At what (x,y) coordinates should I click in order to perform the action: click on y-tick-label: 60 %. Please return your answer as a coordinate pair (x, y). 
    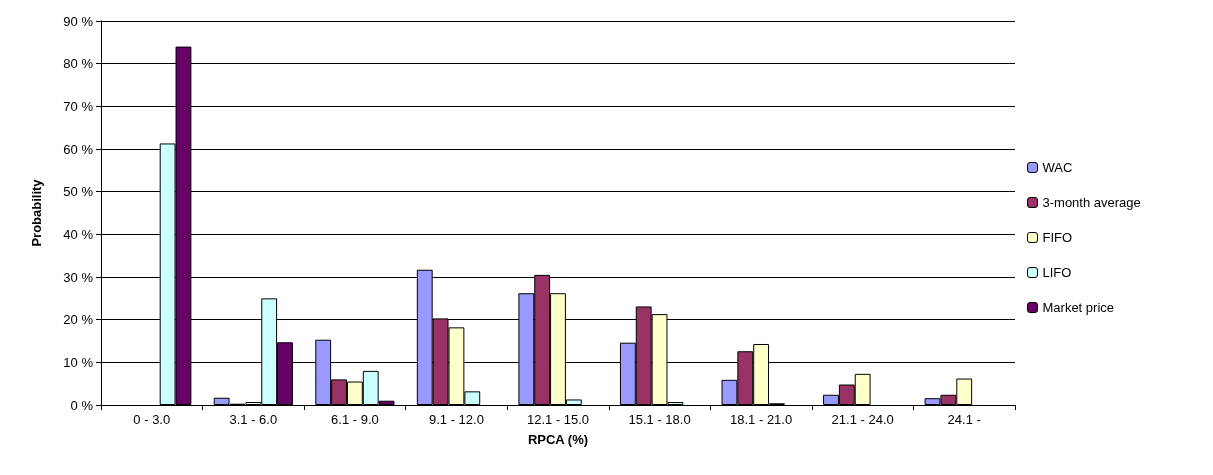
    Looking at the image, I should click on (78, 149).